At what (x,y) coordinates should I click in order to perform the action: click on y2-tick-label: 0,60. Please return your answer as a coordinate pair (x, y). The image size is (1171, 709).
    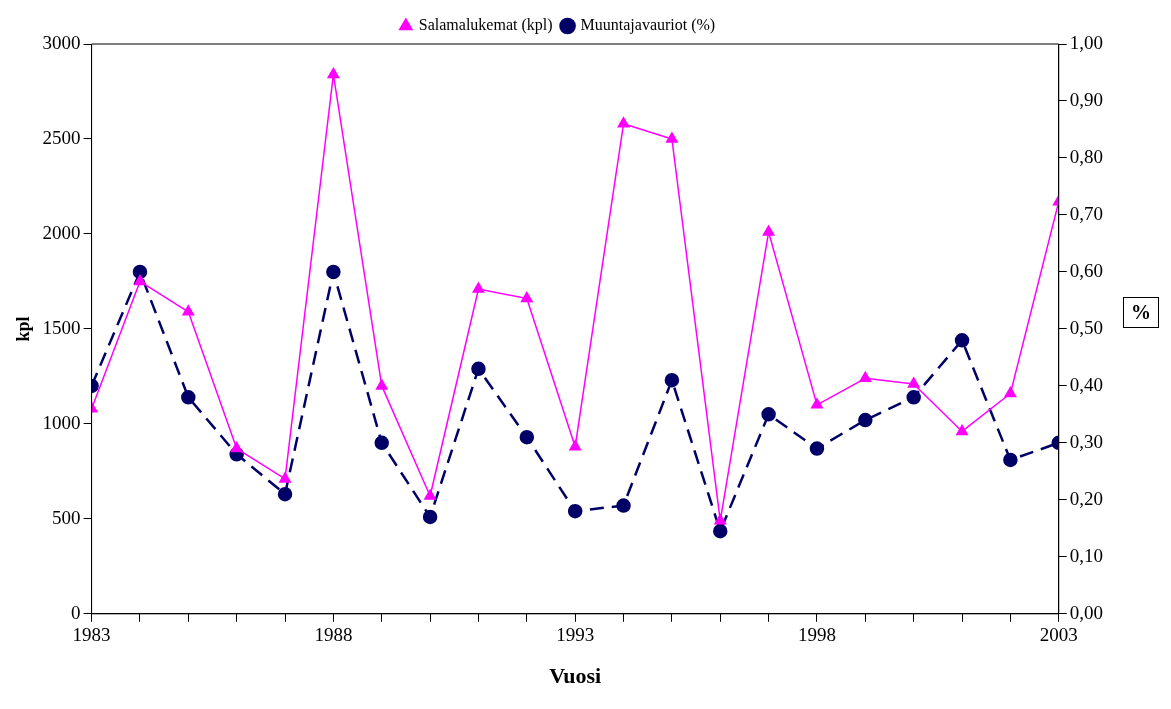
    Looking at the image, I should click on (1086, 270).